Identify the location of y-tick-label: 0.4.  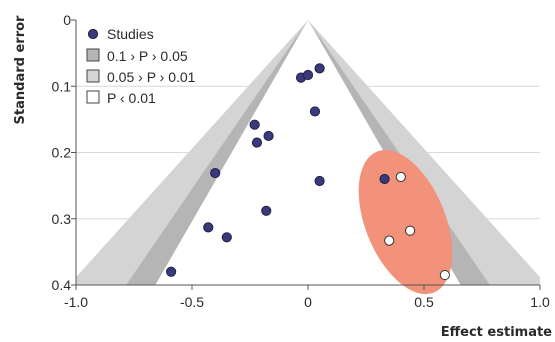
(62, 285).